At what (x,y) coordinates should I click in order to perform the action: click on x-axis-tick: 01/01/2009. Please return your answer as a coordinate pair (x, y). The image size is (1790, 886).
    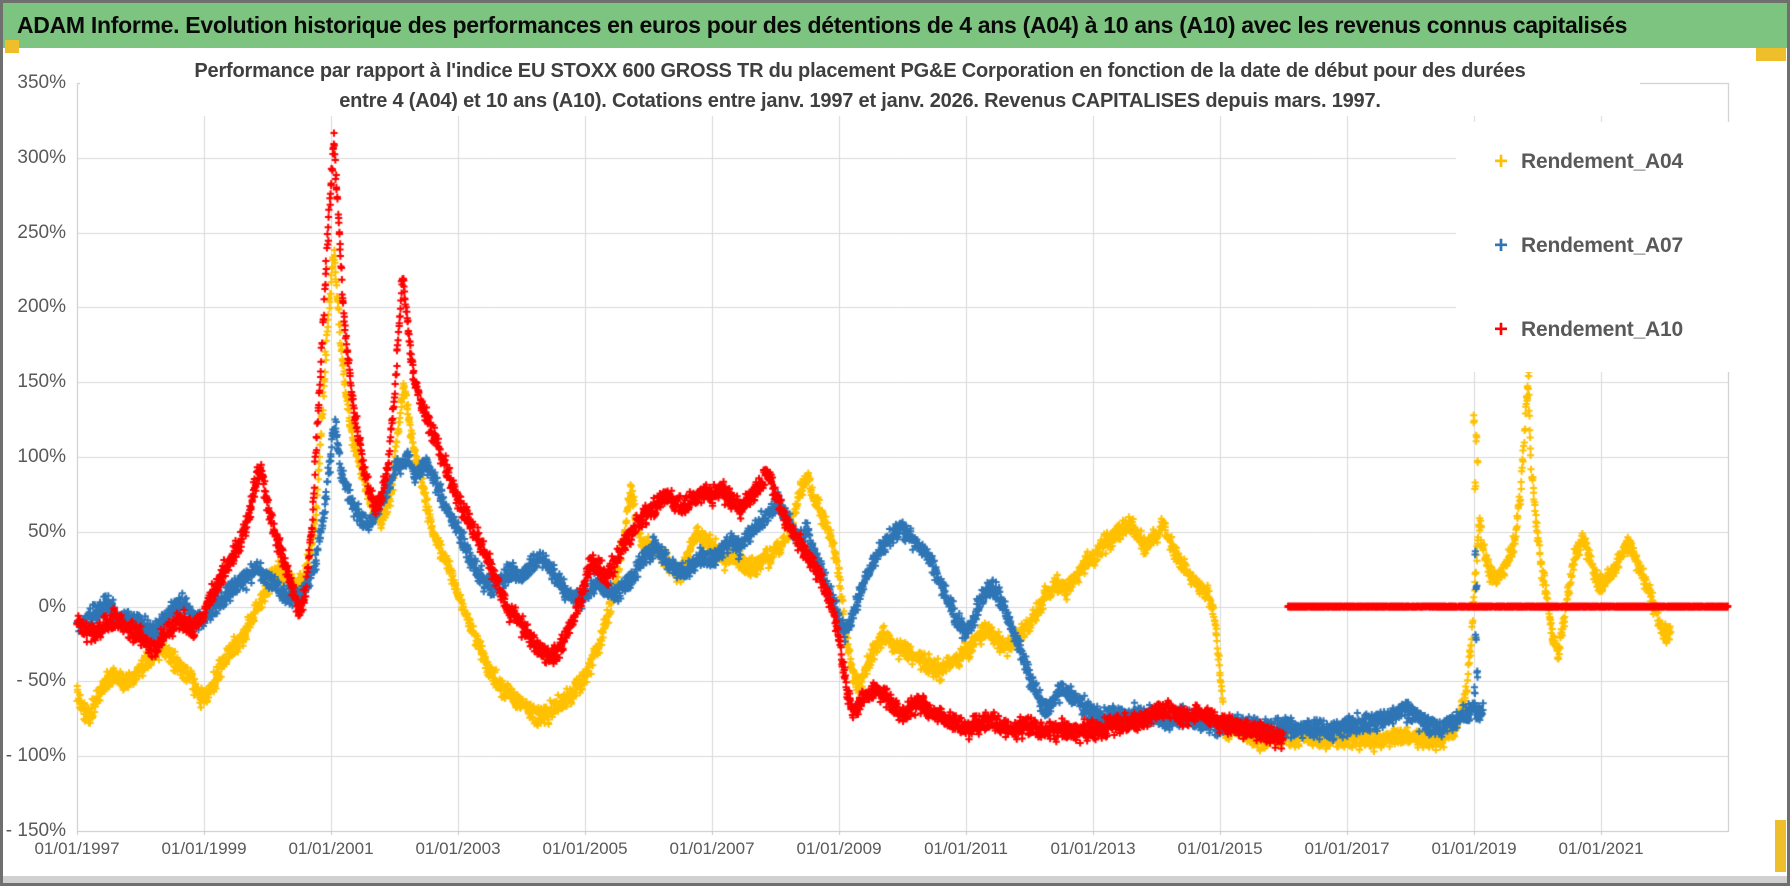
    Looking at the image, I should click on (839, 848).